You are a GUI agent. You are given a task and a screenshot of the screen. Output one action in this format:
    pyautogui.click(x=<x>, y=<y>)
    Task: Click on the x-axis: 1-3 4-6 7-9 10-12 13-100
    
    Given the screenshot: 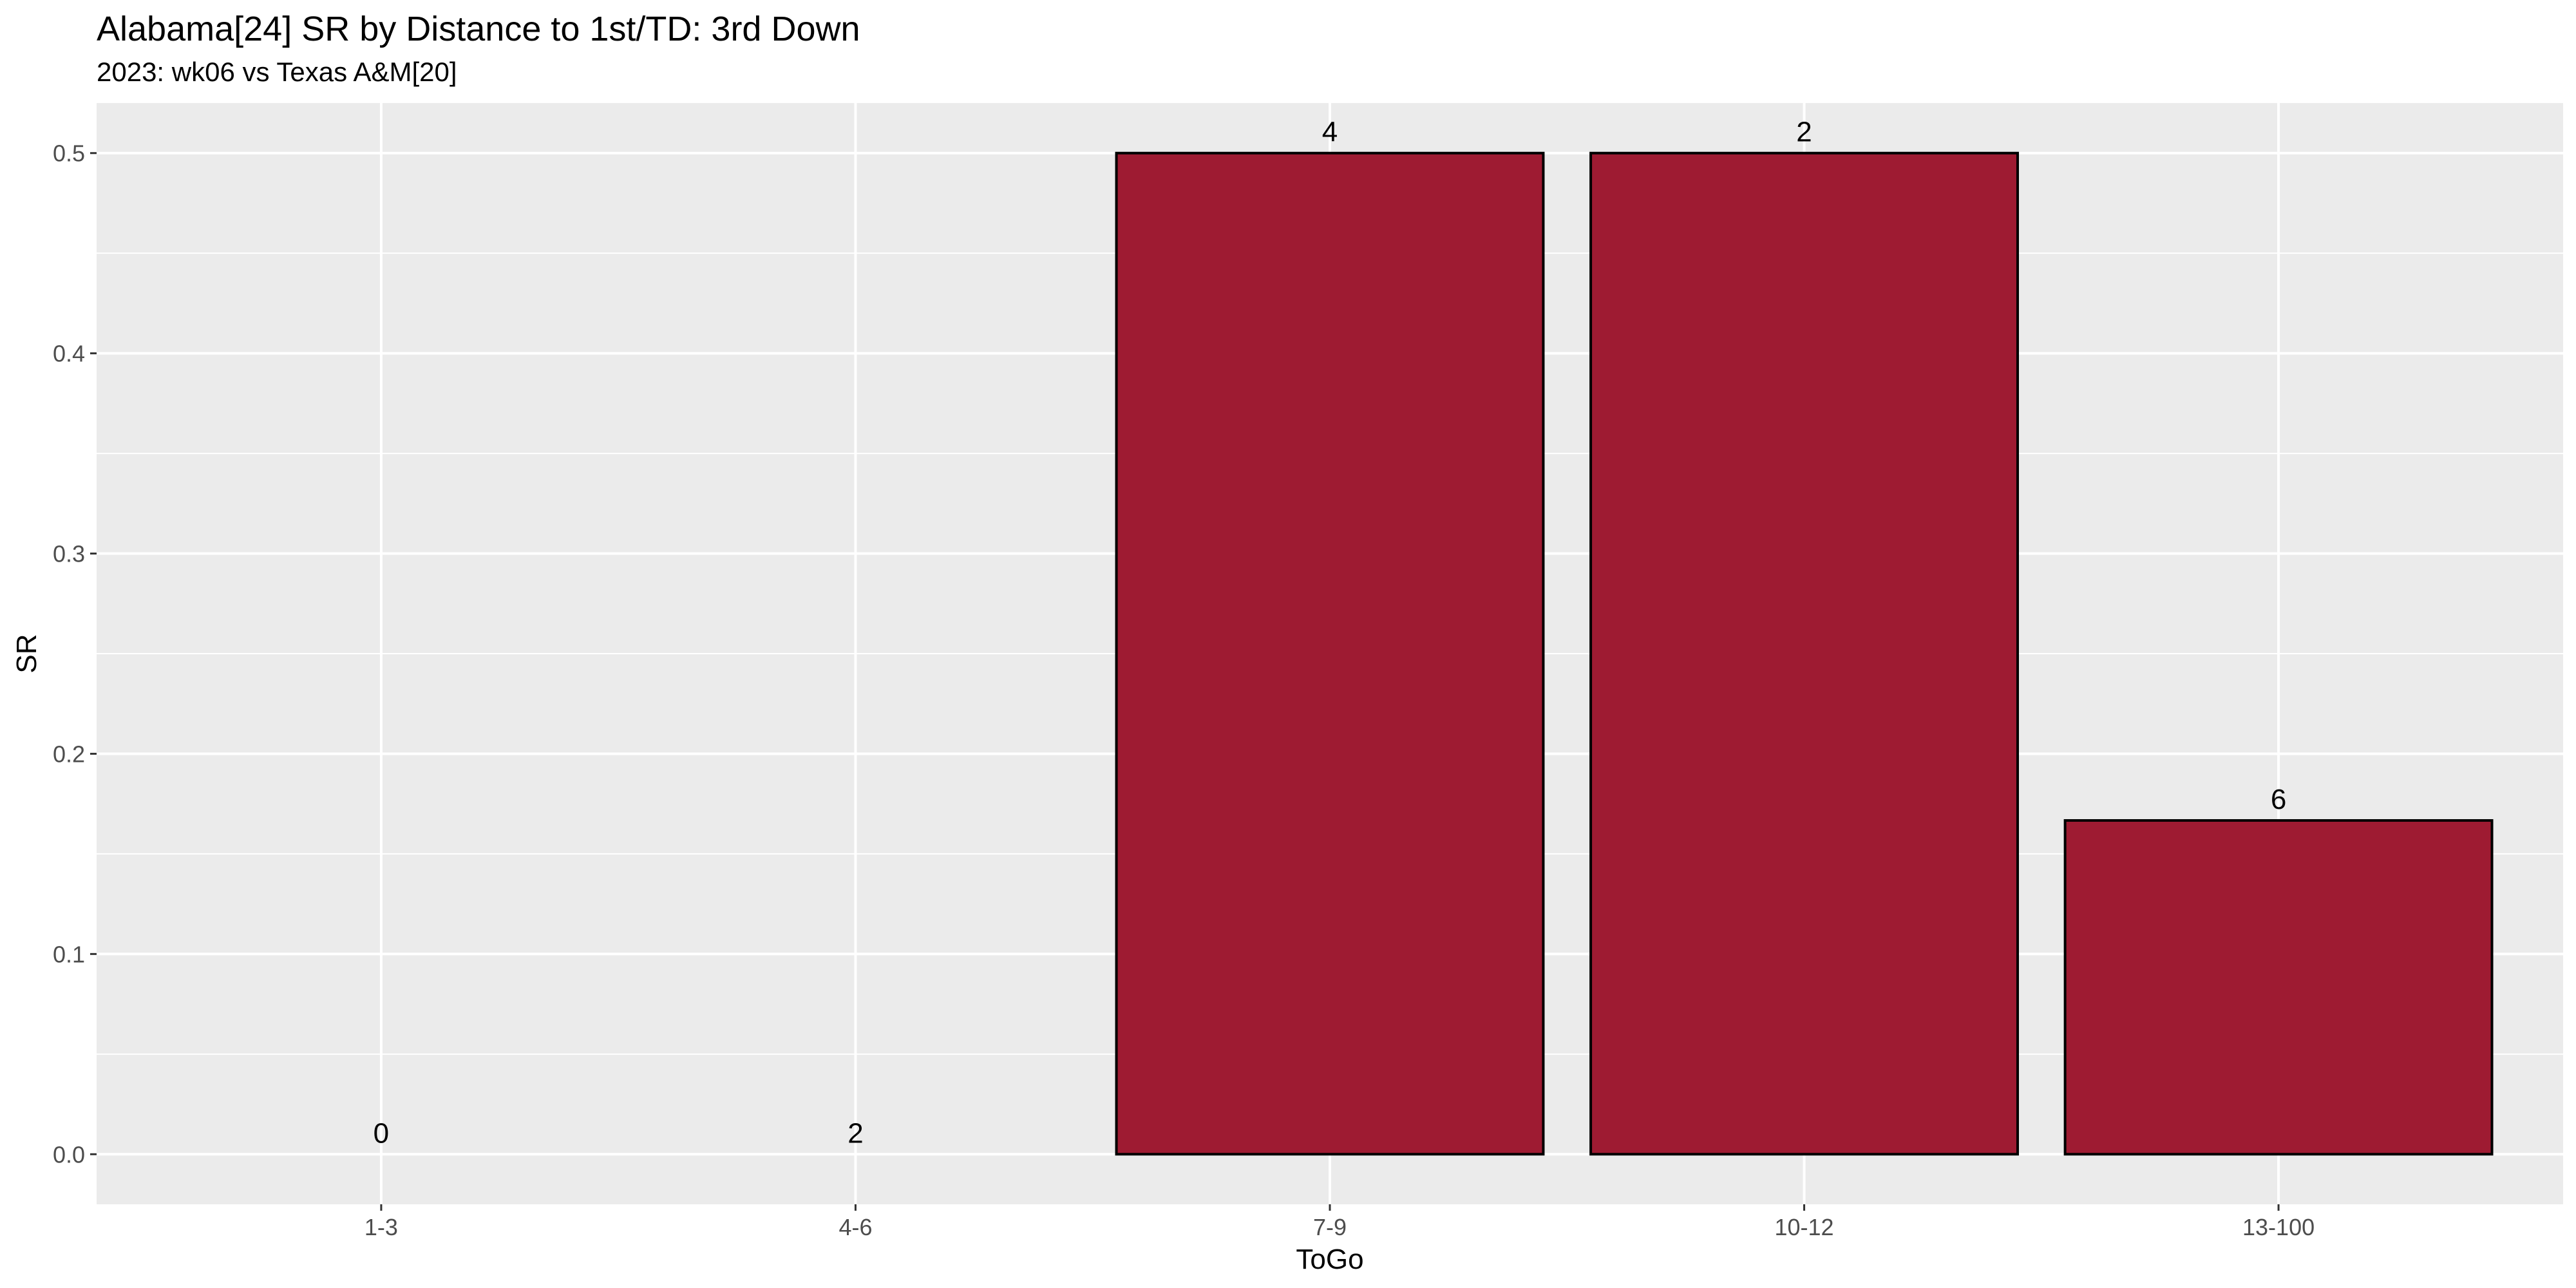 What is the action you would take?
    pyautogui.click(x=1340, y=1222)
    